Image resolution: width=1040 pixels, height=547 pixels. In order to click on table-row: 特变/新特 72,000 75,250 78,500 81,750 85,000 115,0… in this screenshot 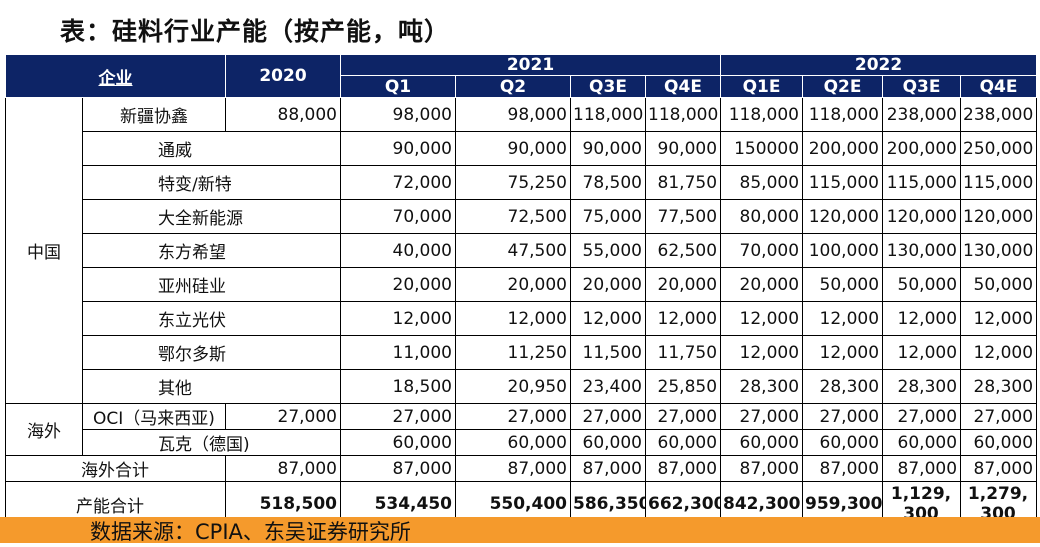, I will do `click(522, 182)`.